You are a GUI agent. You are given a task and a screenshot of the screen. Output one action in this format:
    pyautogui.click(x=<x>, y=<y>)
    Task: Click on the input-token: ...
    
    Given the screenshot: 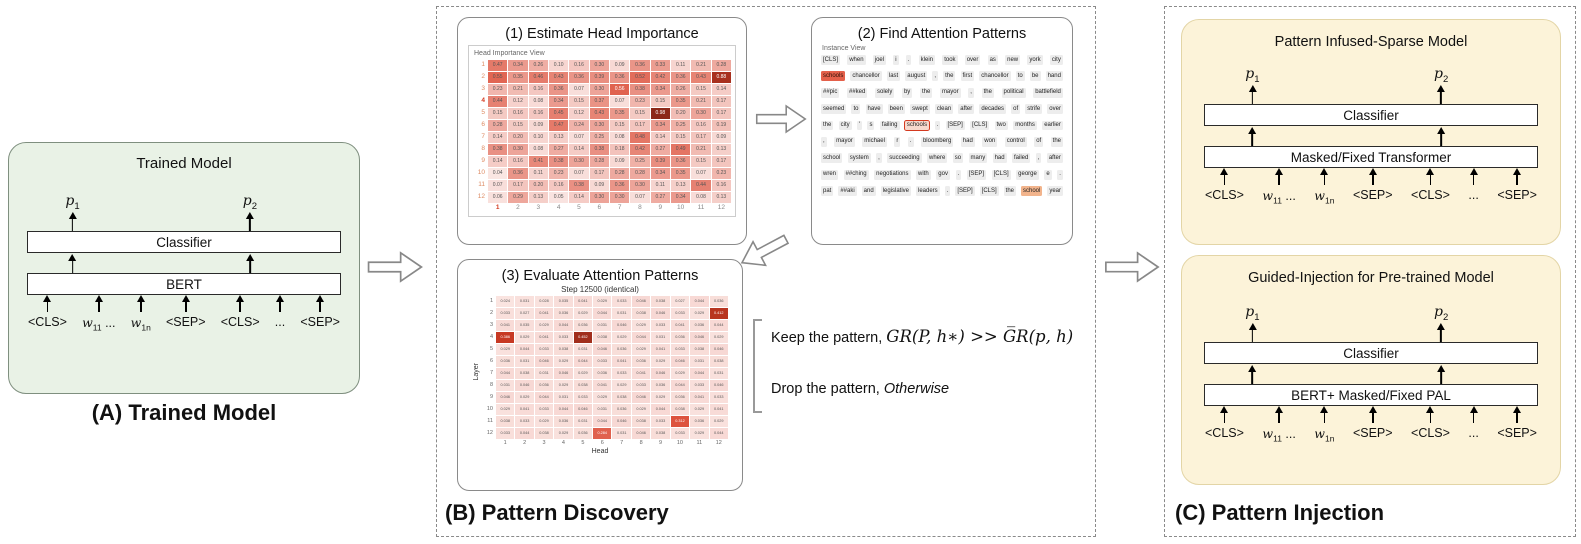 What is the action you would take?
    pyautogui.click(x=1473, y=187)
    